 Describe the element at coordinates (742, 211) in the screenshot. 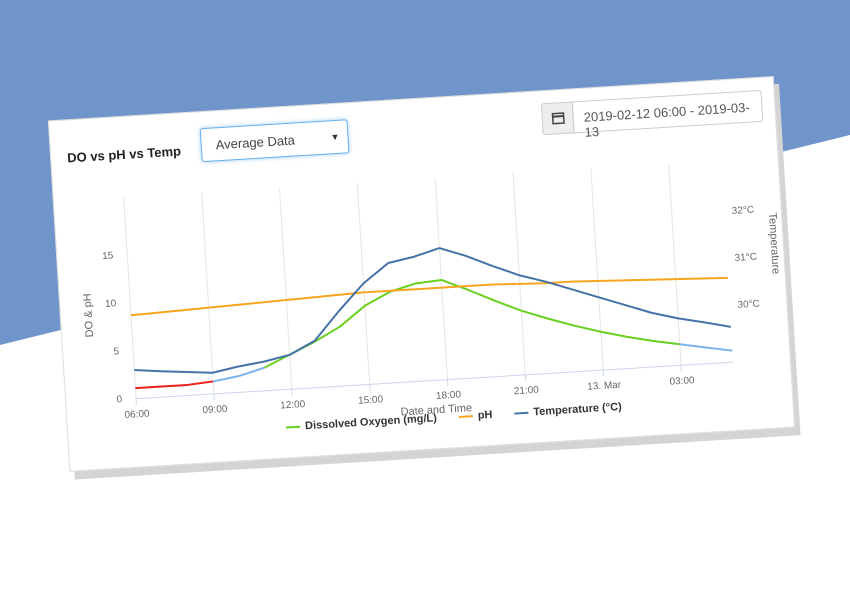

I see `y2-tick-label: 32°C` at that location.